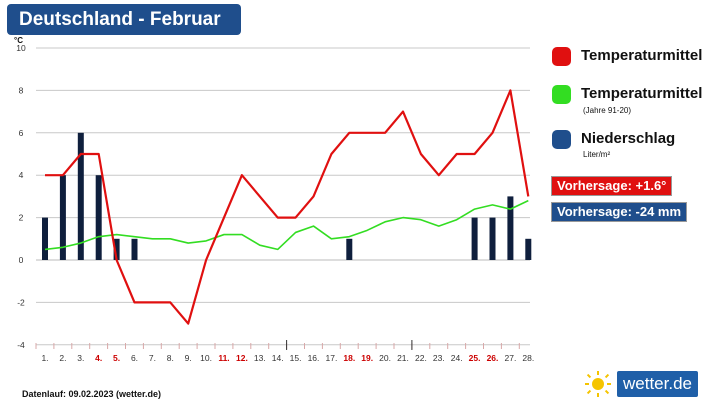  Describe the element at coordinates (18, 40) in the screenshot. I see `y-axis-label: °C` at that location.